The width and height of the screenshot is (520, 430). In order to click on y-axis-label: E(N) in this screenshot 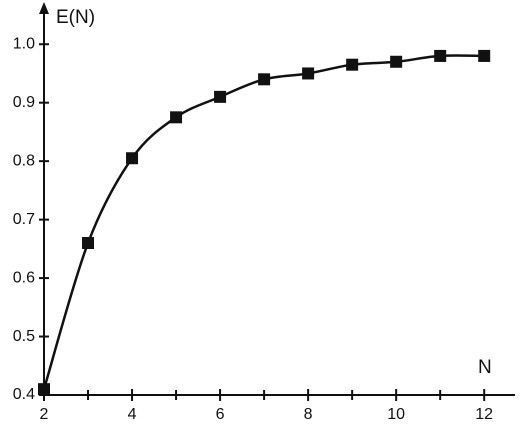, I will do `click(75, 17)`.